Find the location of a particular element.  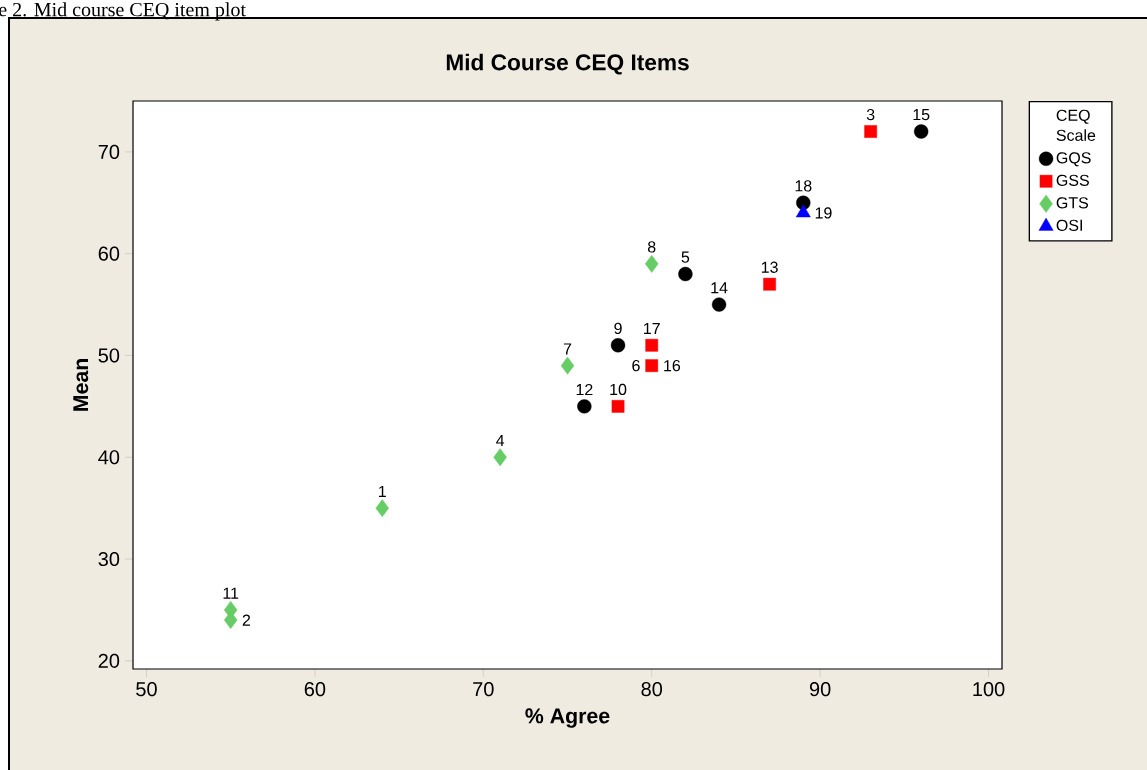

y-tick-label: 30 is located at coordinates (109, 559).